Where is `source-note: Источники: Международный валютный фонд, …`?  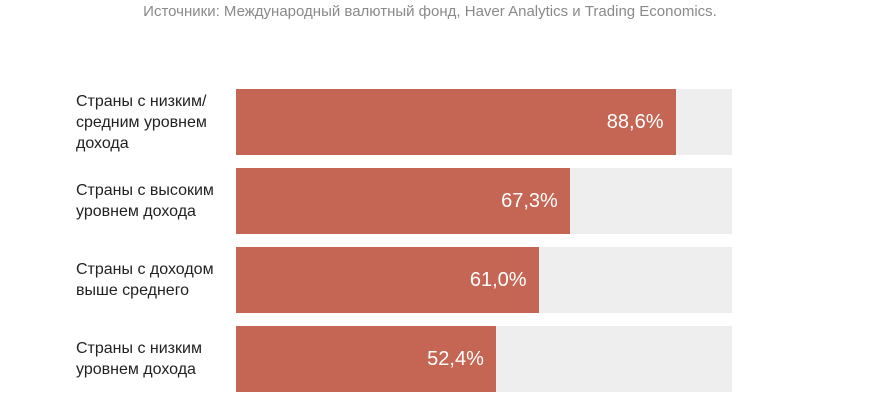 source-note: Источники: Международный валютный фонд, … is located at coordinates (430, 11).